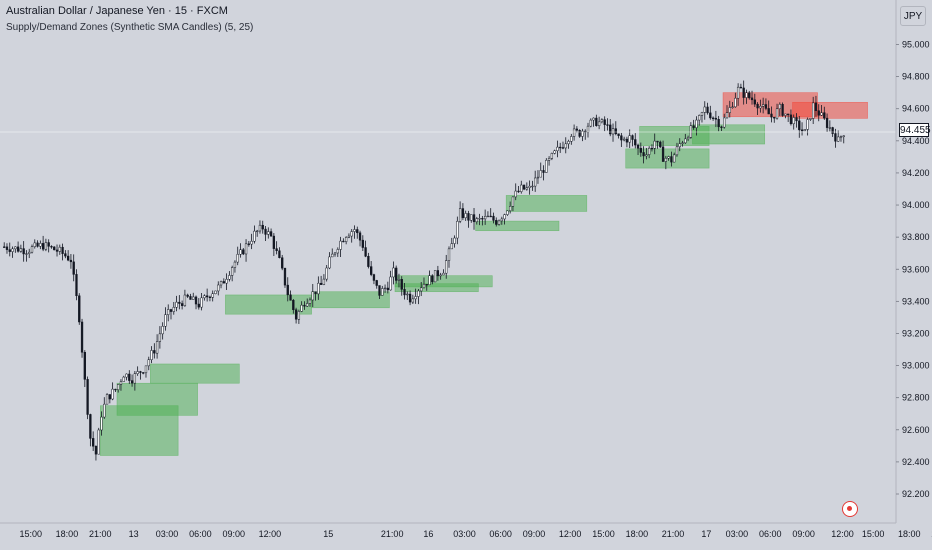 This screenshot has width=932, height=550. Describe the element at coordinates (850, 509) in the screenshot. I see `target-icon` at that location.